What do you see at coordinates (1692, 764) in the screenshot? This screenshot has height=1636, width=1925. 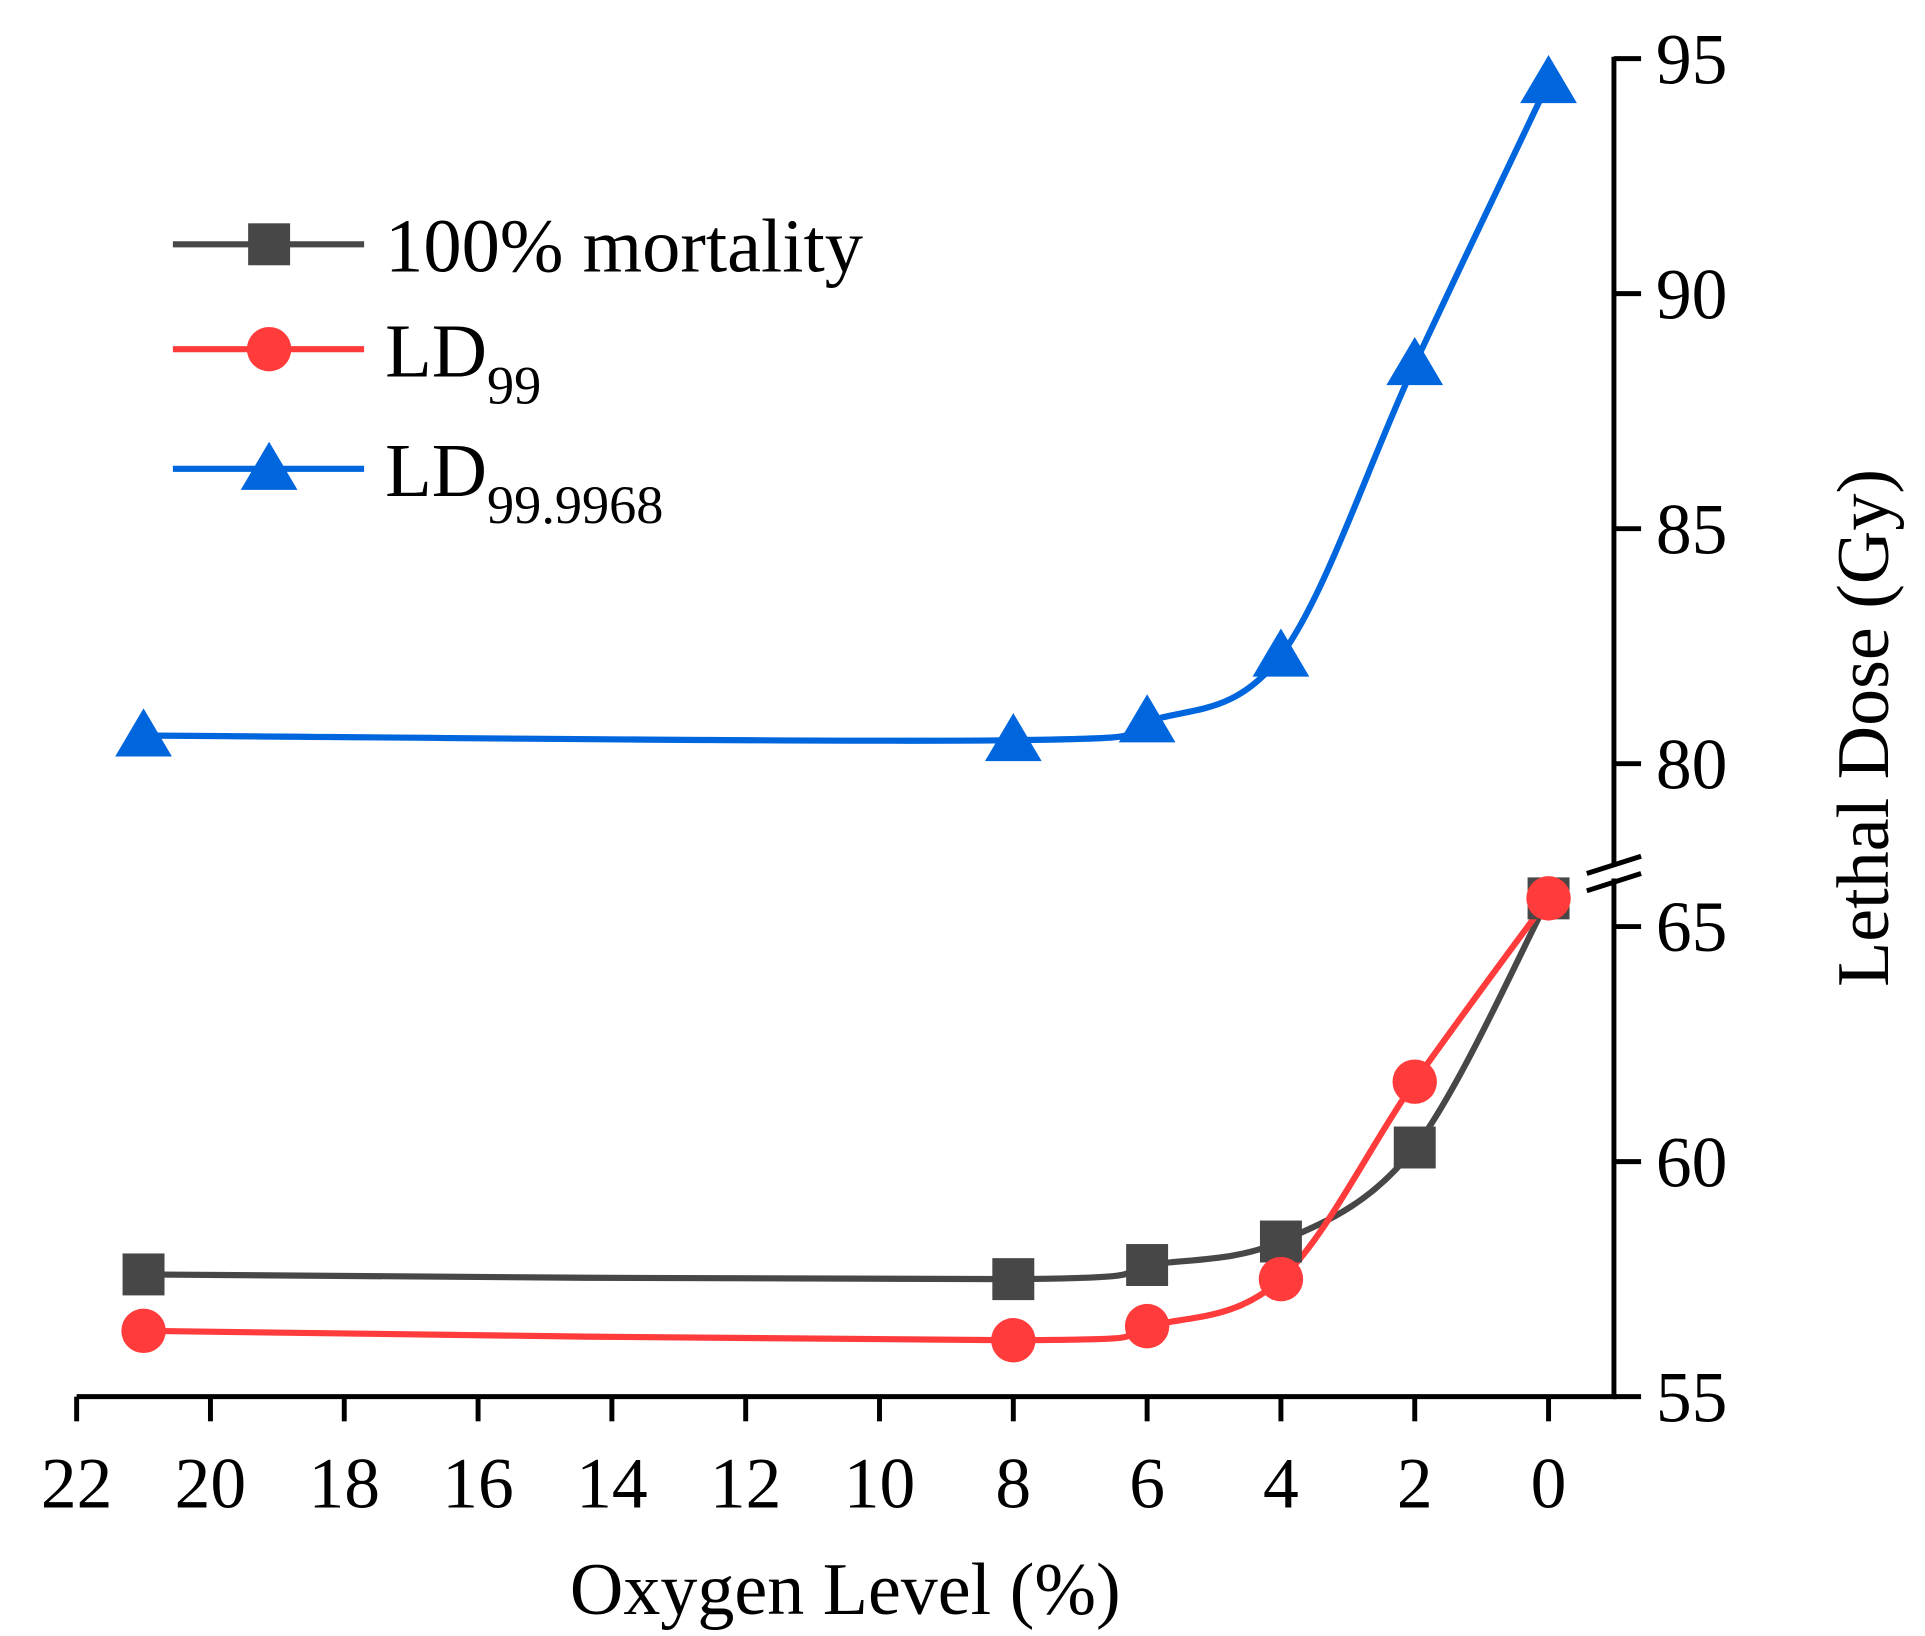 I see `y-tick-label: 80` at bounding box center [1692, 764].